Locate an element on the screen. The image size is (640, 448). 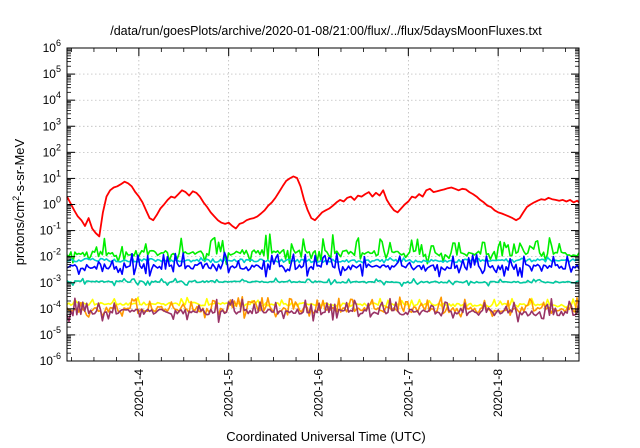
x-tick-labels: 2020-1-4 2020-1-5 2020-1-6 2020-1-7 2020-1-8 is located at coordinates (318, 393).